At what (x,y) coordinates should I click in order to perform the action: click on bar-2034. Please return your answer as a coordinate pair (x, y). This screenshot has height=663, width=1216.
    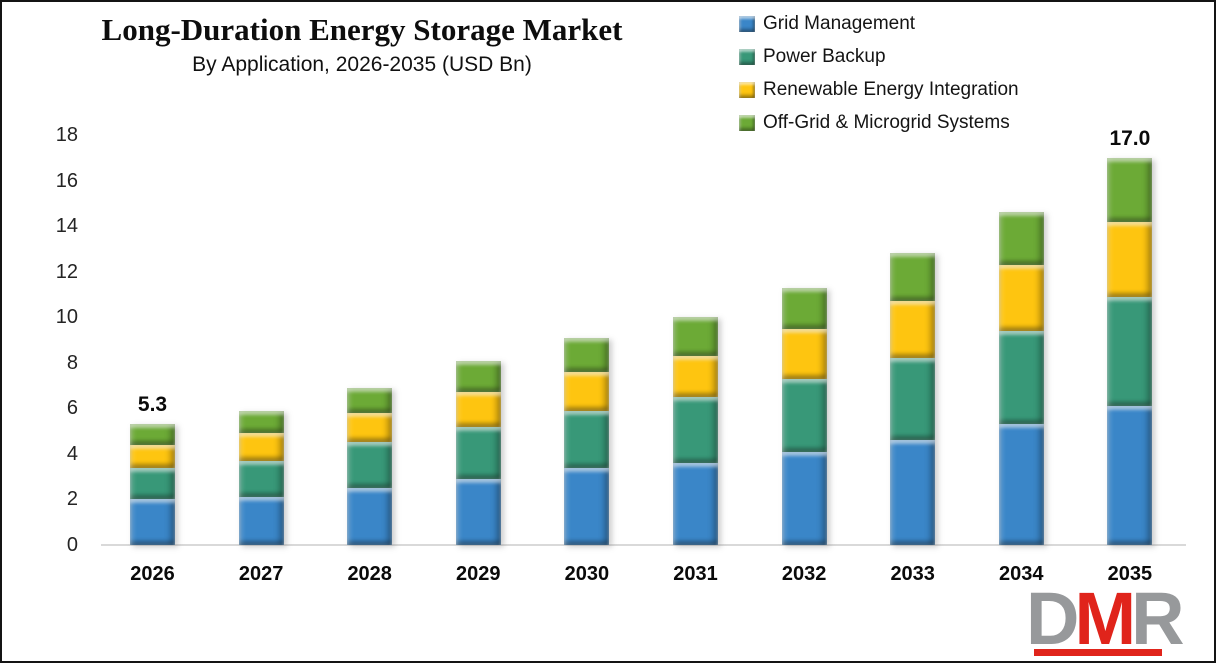
    Looking at the image, I should click on (1021, 378).